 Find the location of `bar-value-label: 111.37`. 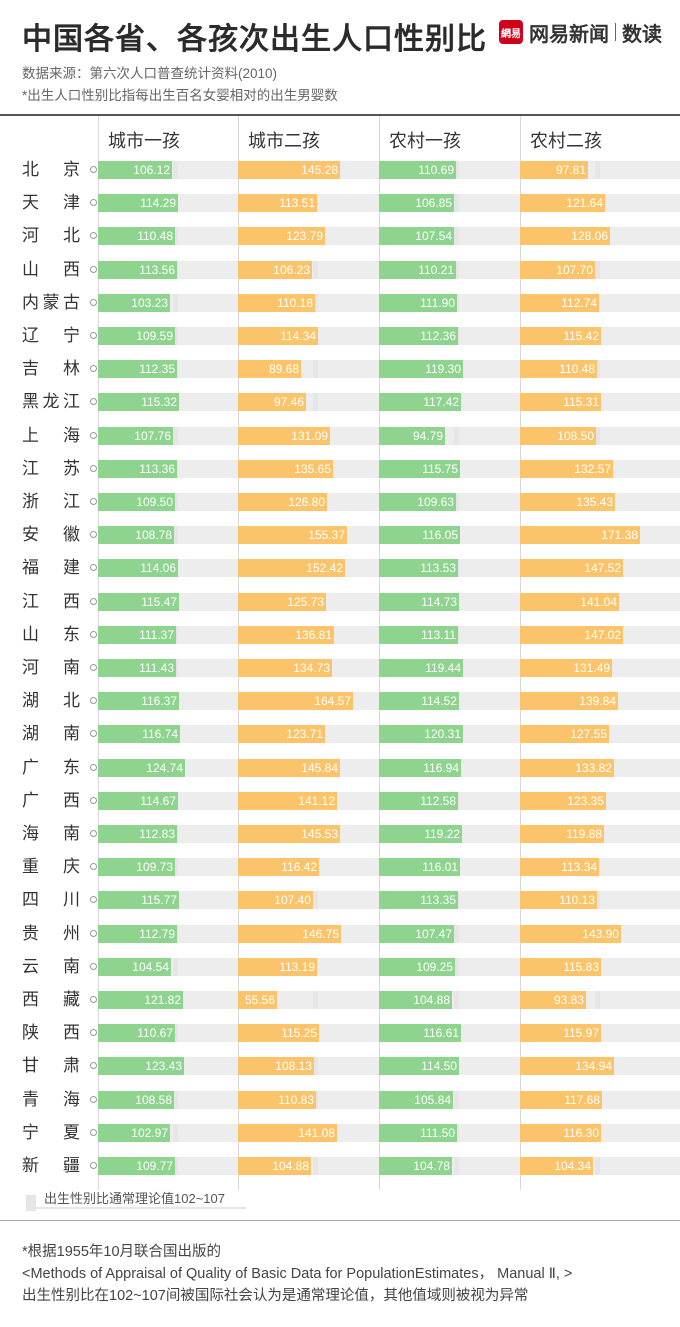

bar-value-label: 111.37 is located at coordinates (156, 635).